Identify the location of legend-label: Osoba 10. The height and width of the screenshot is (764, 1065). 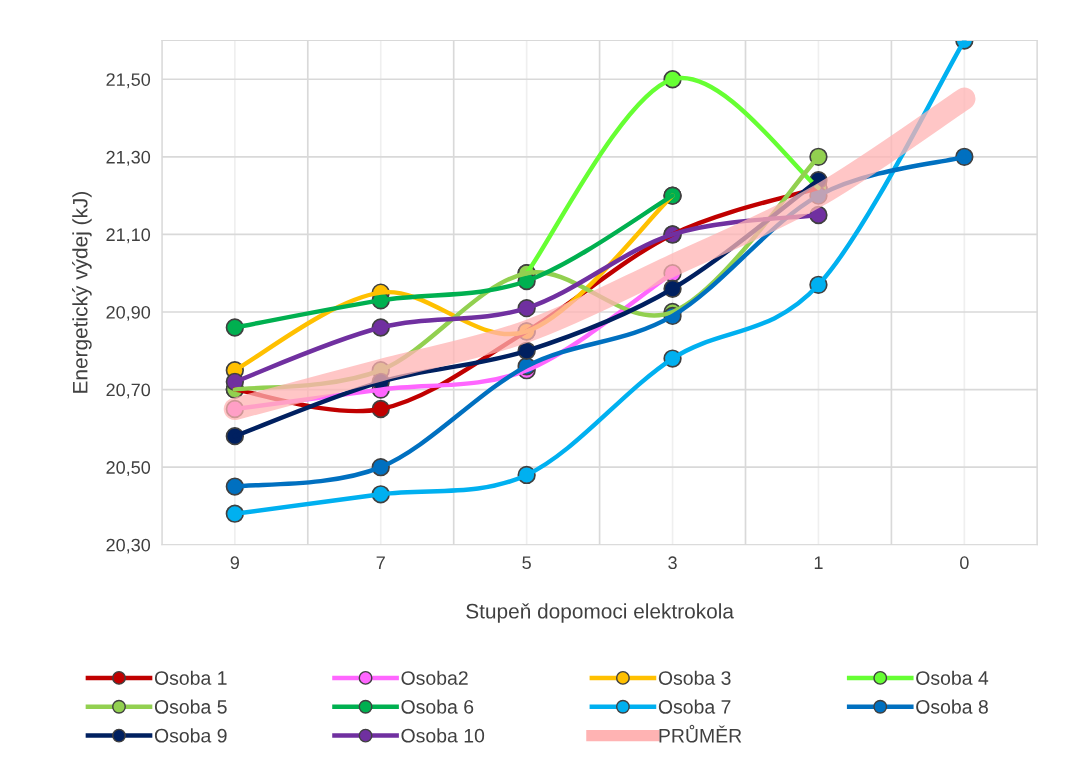
(443, 735).